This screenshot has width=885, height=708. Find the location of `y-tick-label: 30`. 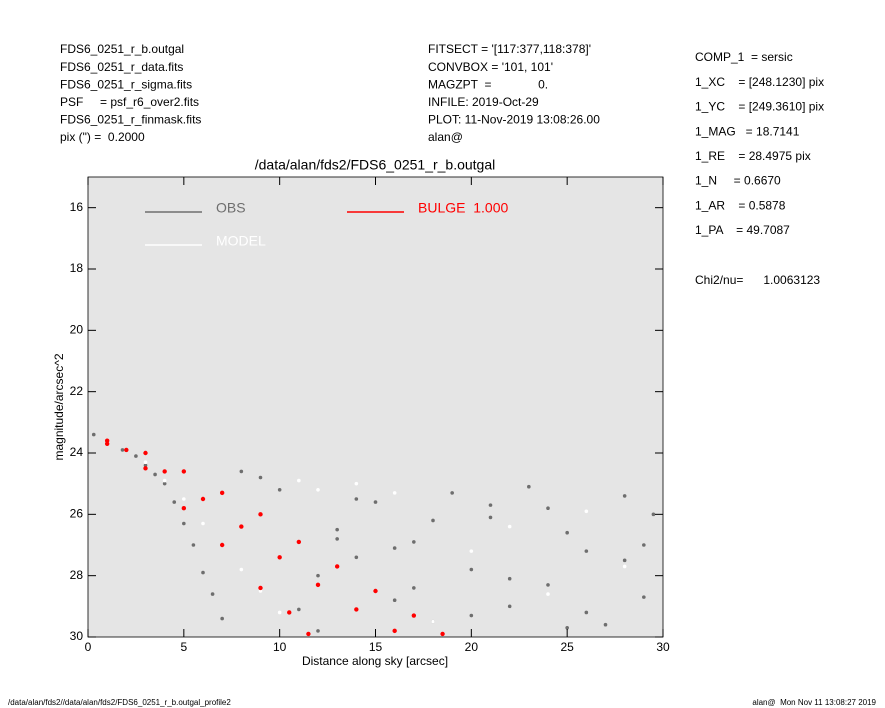

y-tick-label: 30 is located at coordinates (77, 636).